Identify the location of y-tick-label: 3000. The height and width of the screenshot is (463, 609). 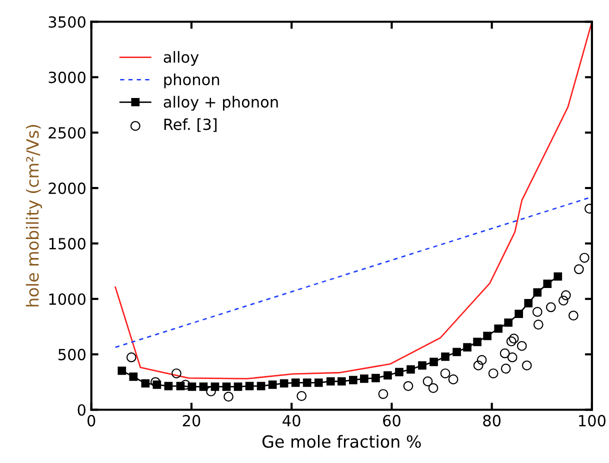
(67, 78).